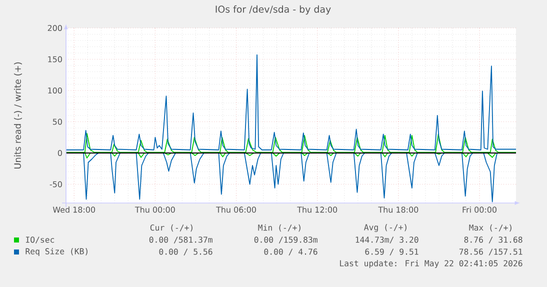  I want to click on text: 0.00 / 5.56, so click(185, 252).